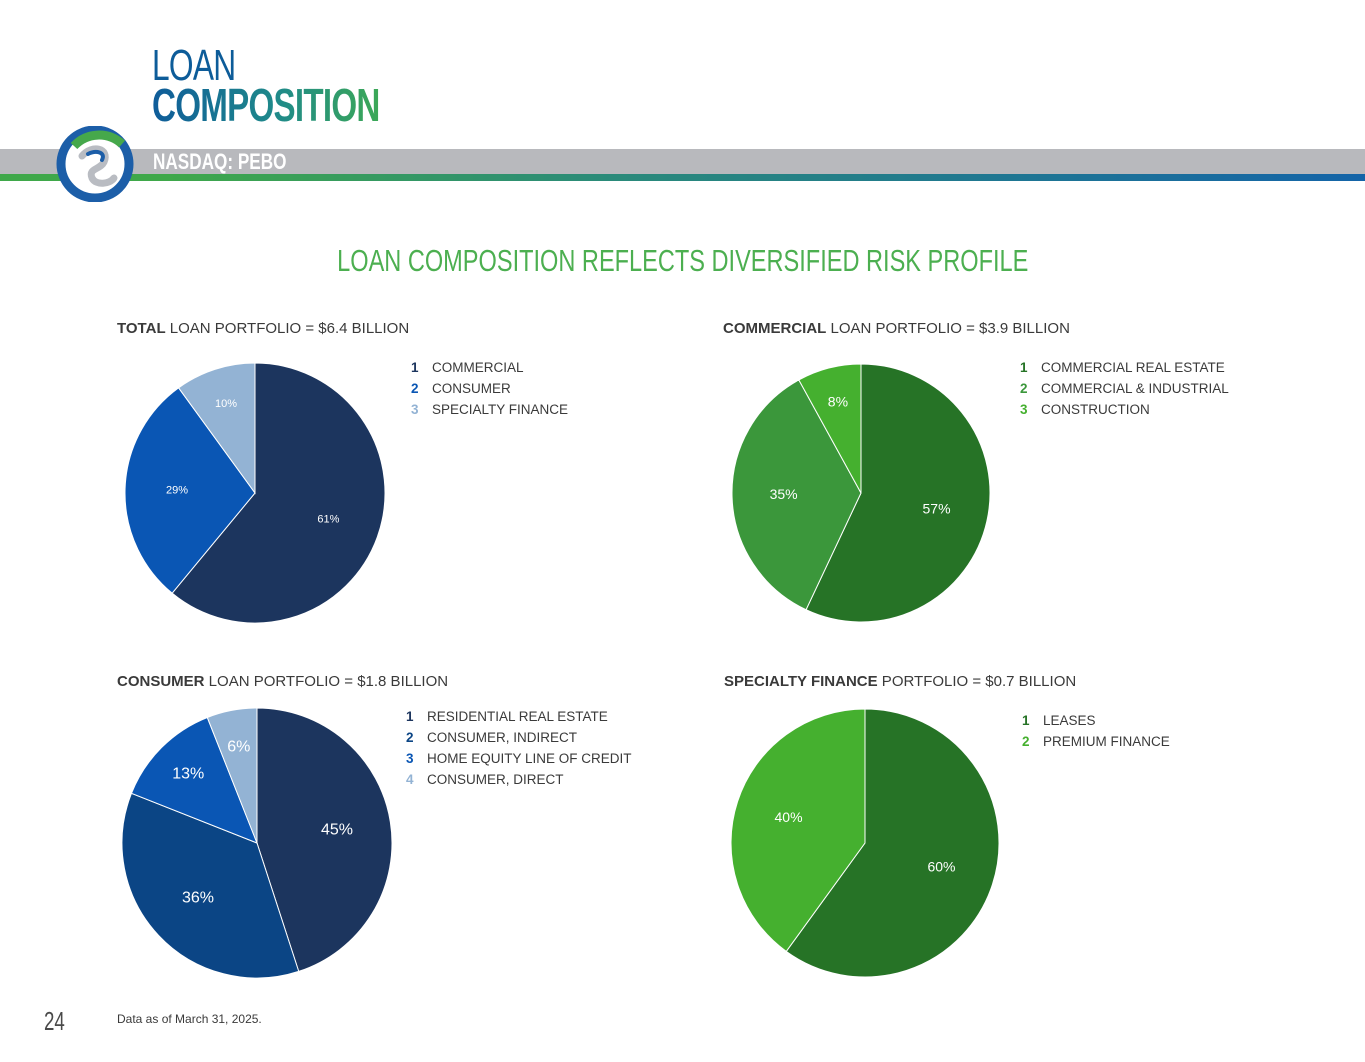 The height and width of the screenshot is (1062, 1365). I want to click on chart-title-commercial-bold: COMMERCIAL, so click(775, 328).